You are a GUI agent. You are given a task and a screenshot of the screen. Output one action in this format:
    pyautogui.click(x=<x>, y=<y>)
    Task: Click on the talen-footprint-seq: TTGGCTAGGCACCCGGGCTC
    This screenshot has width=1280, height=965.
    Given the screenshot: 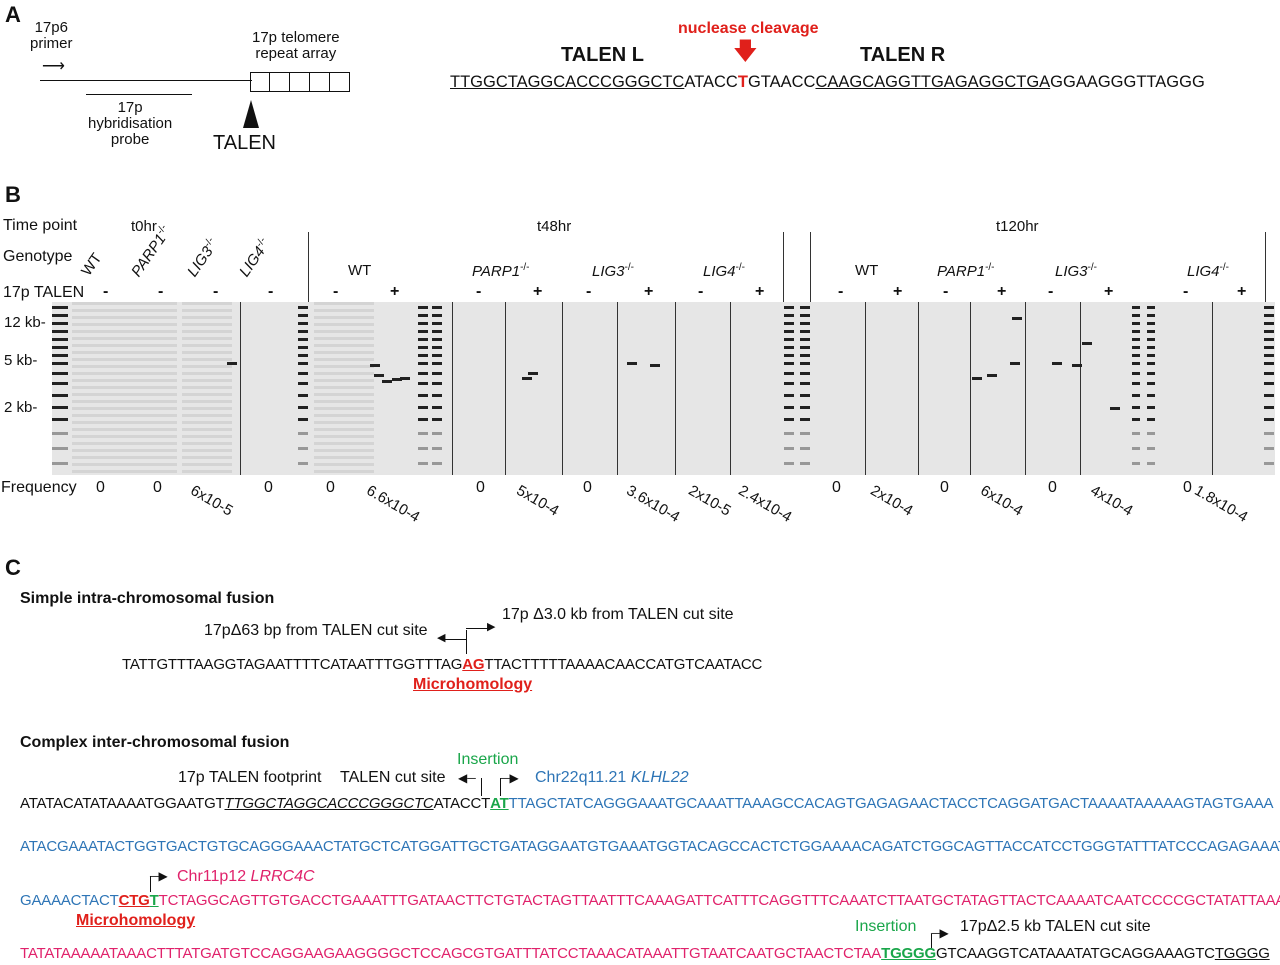 What is the action you would take?
    pyautogui.click(x=329, y=803)
    